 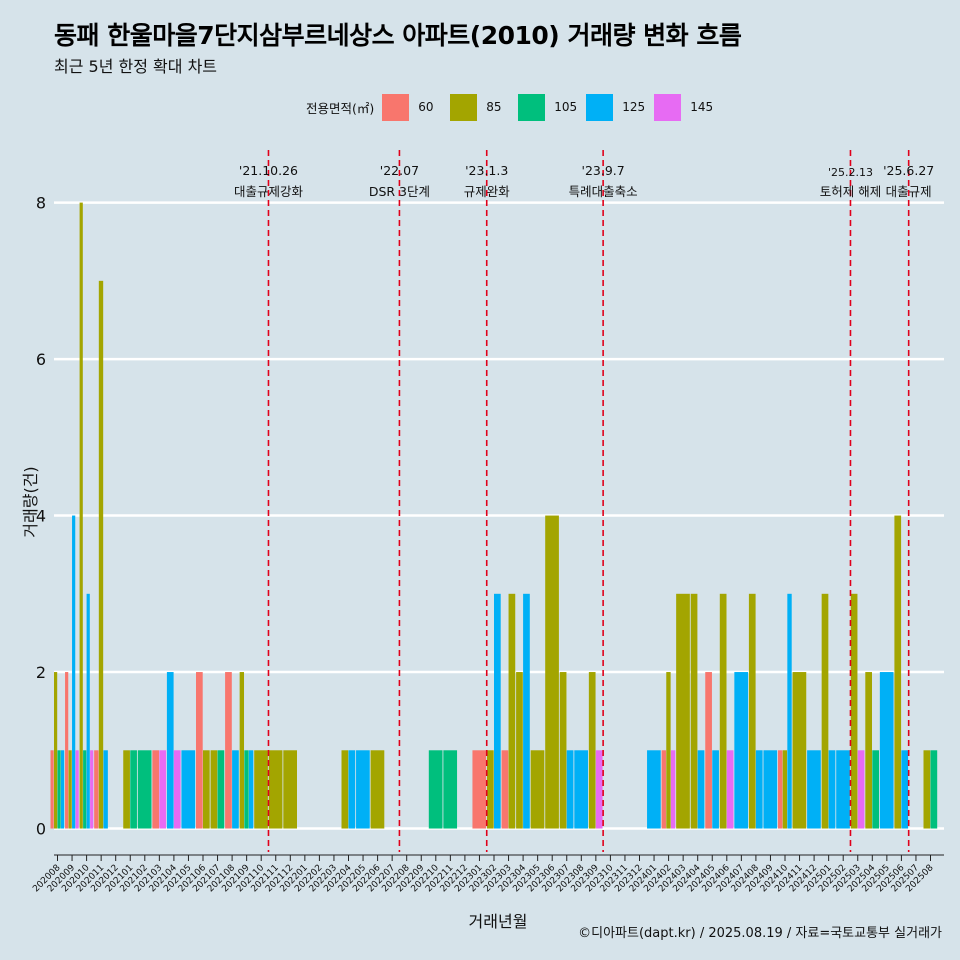 I want to click on legend-label-145: 145, so click(x=702, y=107).